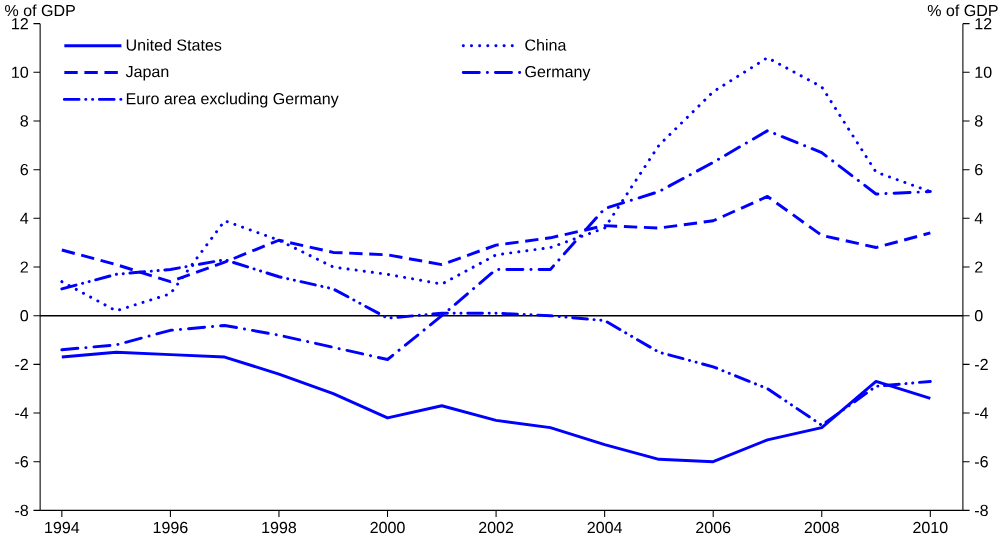 The width and height of the screenshot is (1003, 538). I want to click on y-tick-label: -4, so click(22, 413).